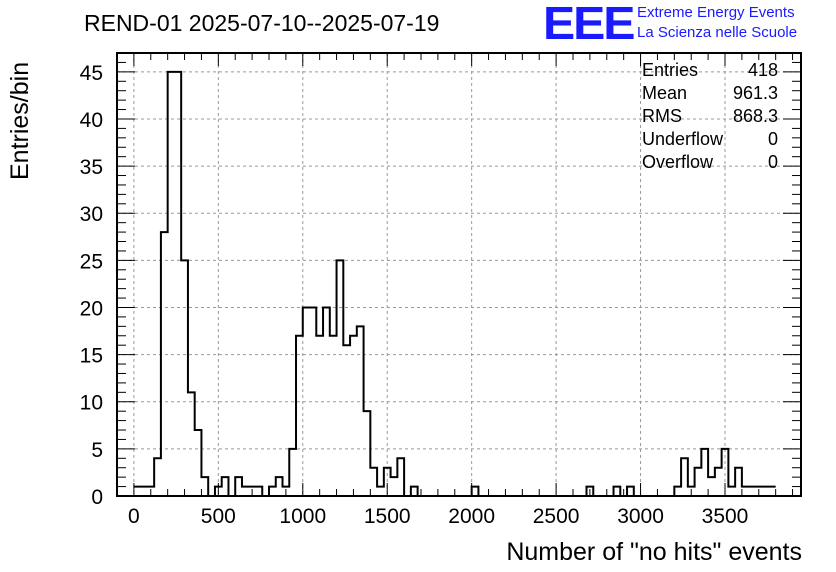 This screenshot has height=572, width=836. Describe the element at coordinates (762, 70) in the screenshot. I see `stats-value: 418` at that location.